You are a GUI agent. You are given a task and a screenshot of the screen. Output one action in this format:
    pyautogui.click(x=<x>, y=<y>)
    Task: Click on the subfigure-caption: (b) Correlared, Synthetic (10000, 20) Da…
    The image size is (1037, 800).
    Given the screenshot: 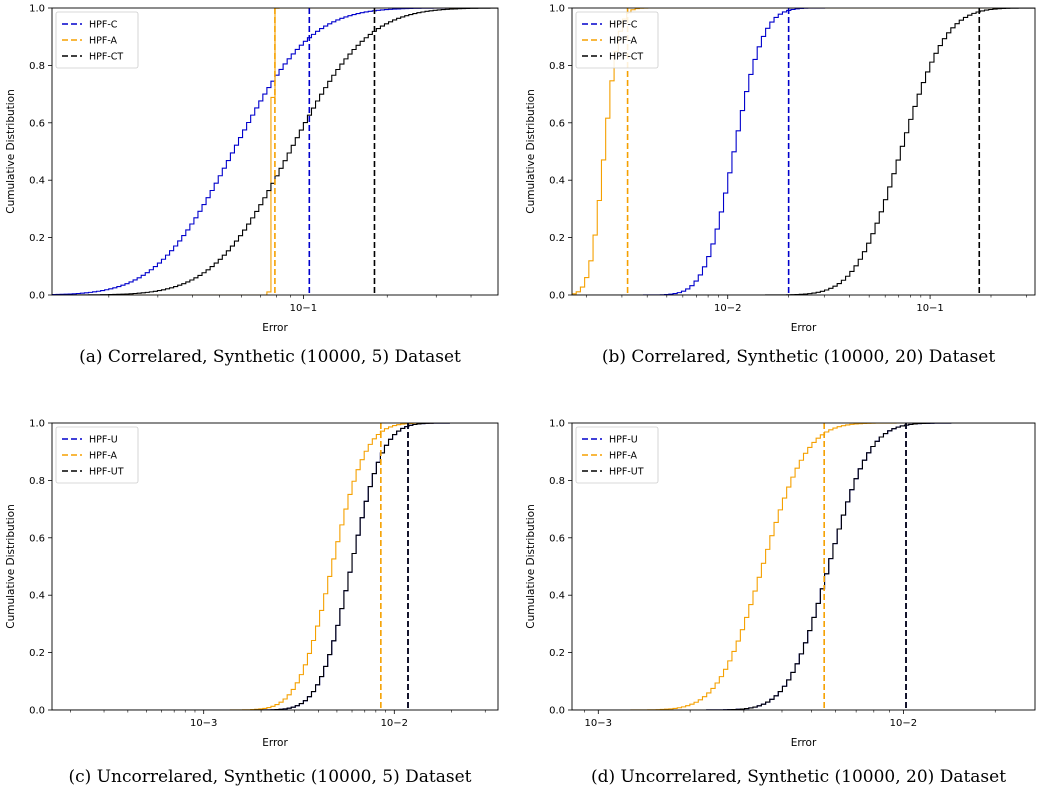 What is the action you would take?
    pyautogui.click(x=798, y=357)
    